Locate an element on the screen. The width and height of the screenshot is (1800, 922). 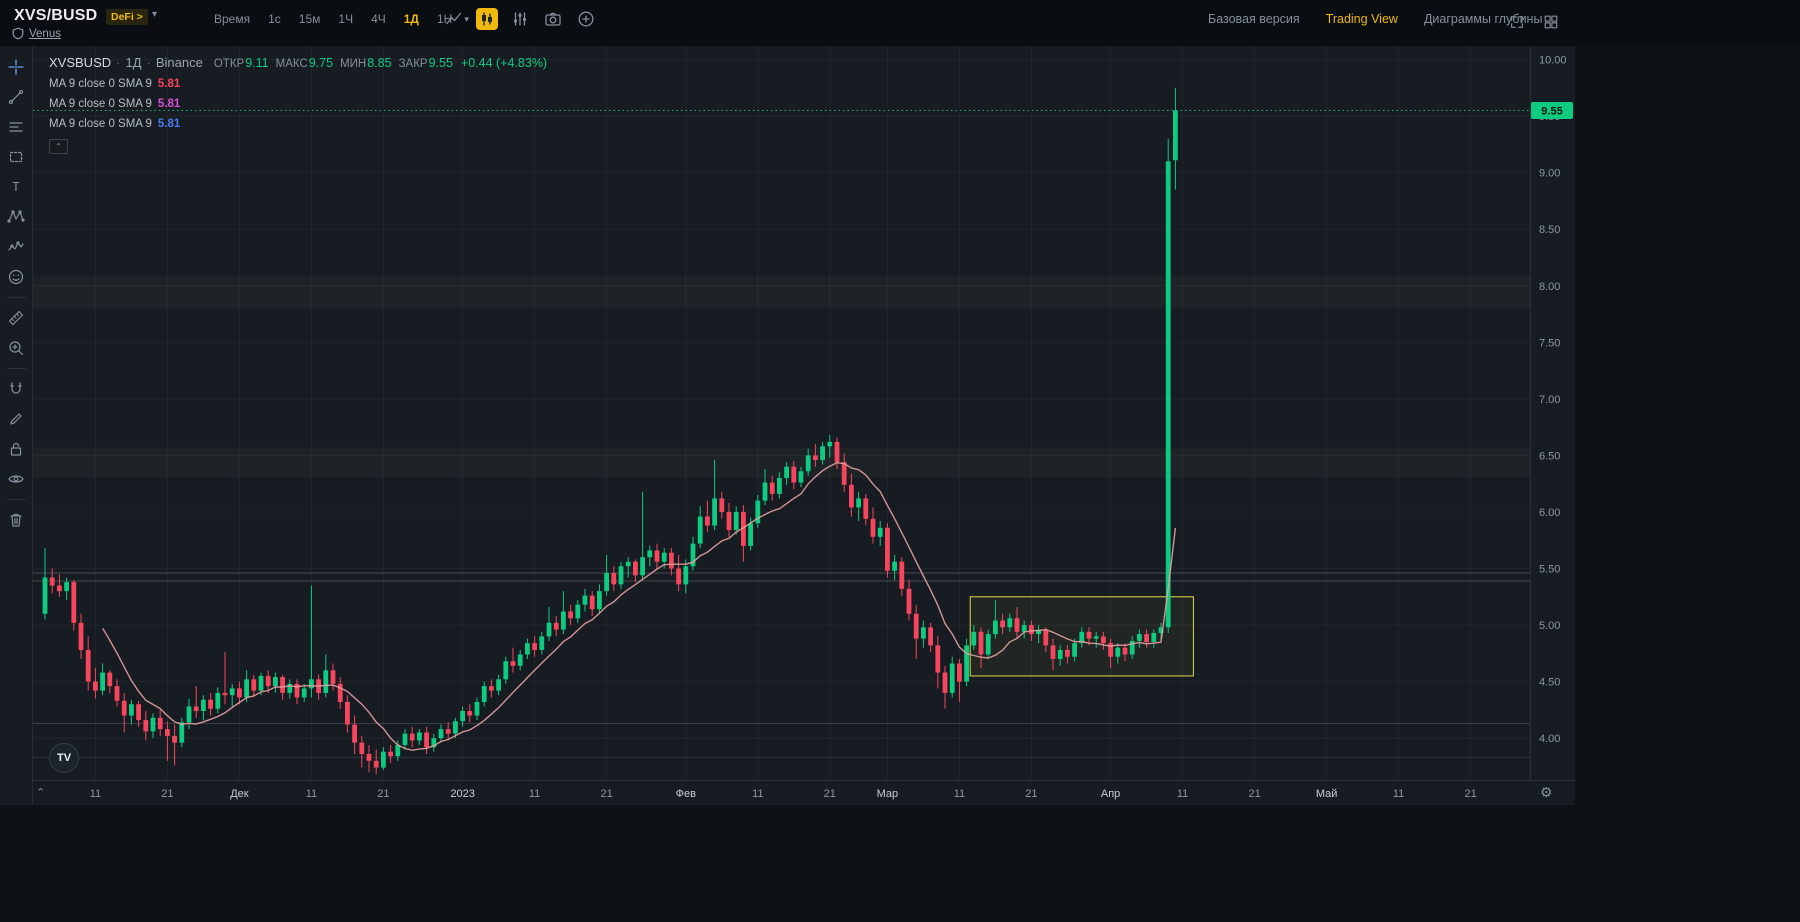
svg-text: 7.00 is located at coordinates (1549, 400).